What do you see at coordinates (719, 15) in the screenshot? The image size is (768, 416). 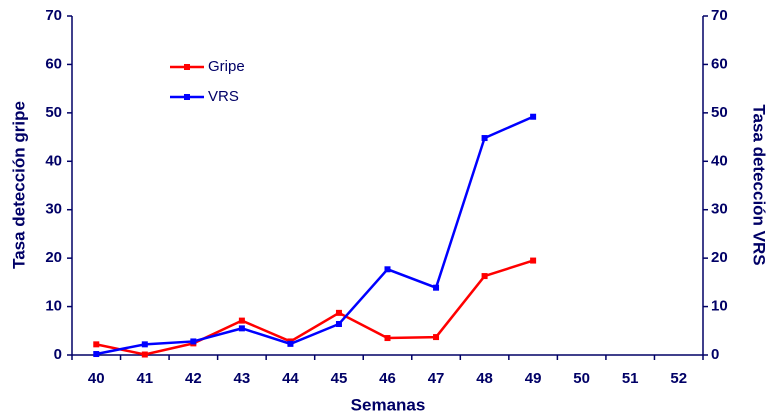 I see `y2-tick-label: 70` at bounding box center [719, 15].